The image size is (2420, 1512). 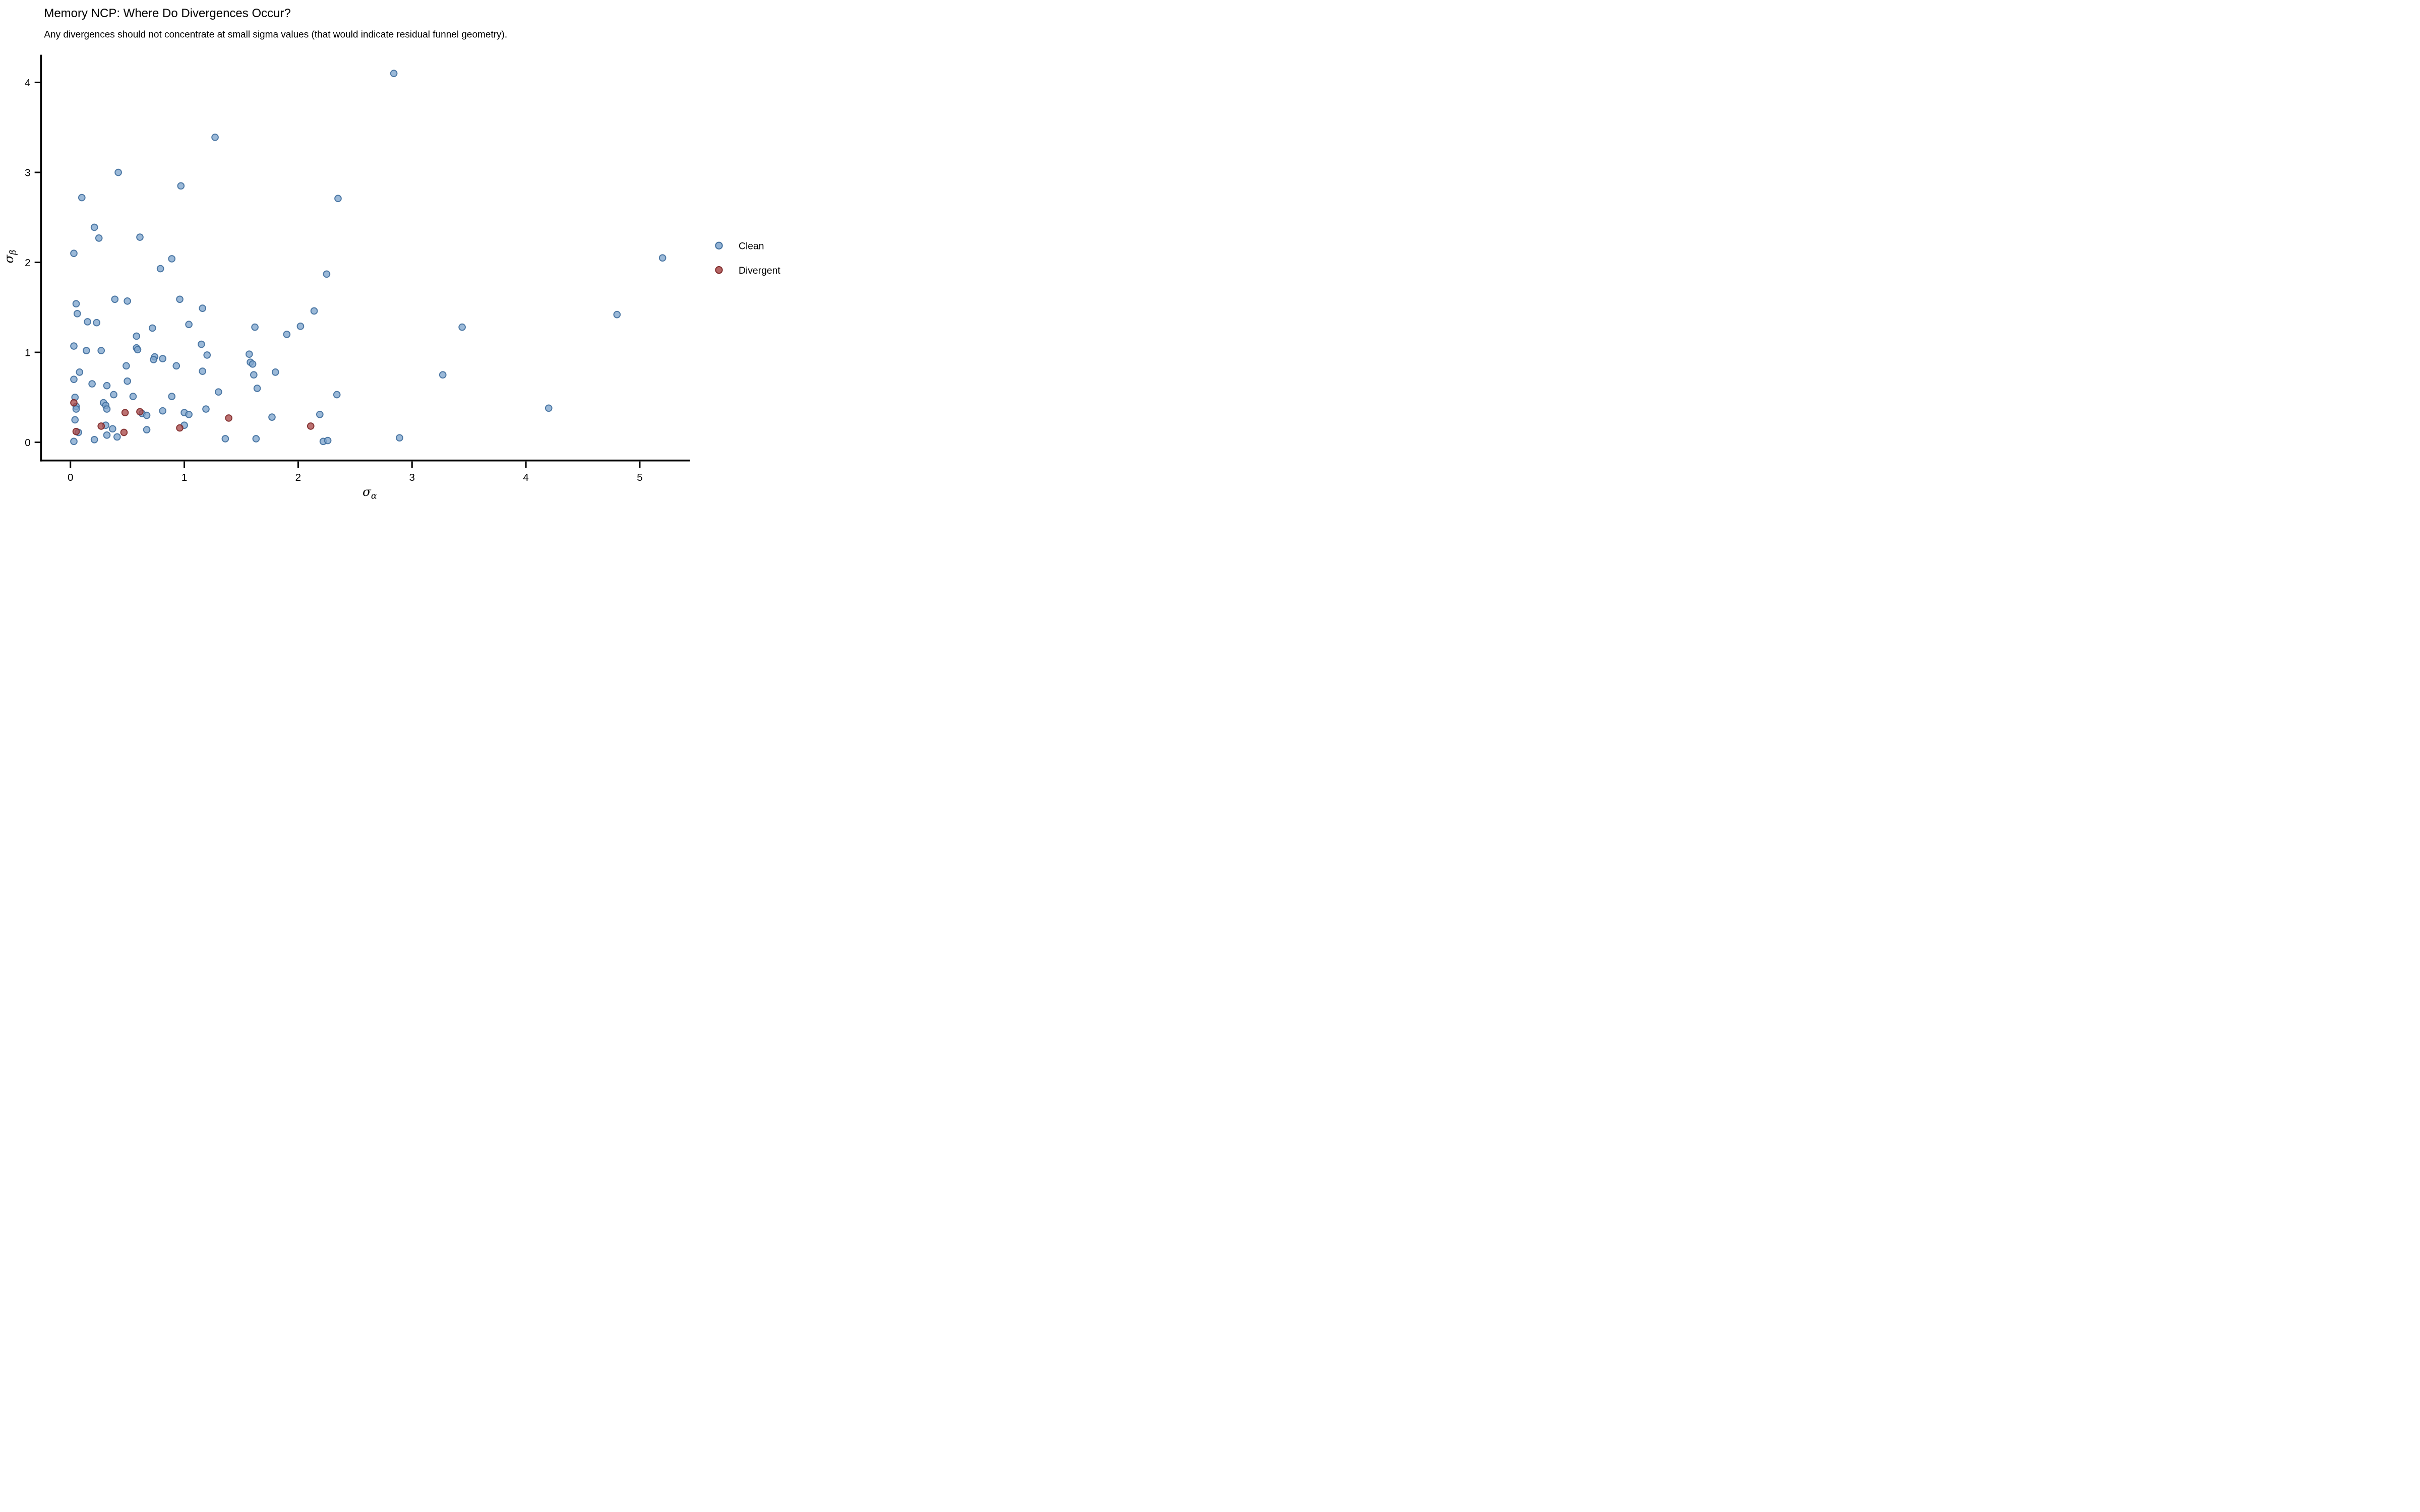 I want to click on x-tick-label: 5, so click(x=640, y=477).